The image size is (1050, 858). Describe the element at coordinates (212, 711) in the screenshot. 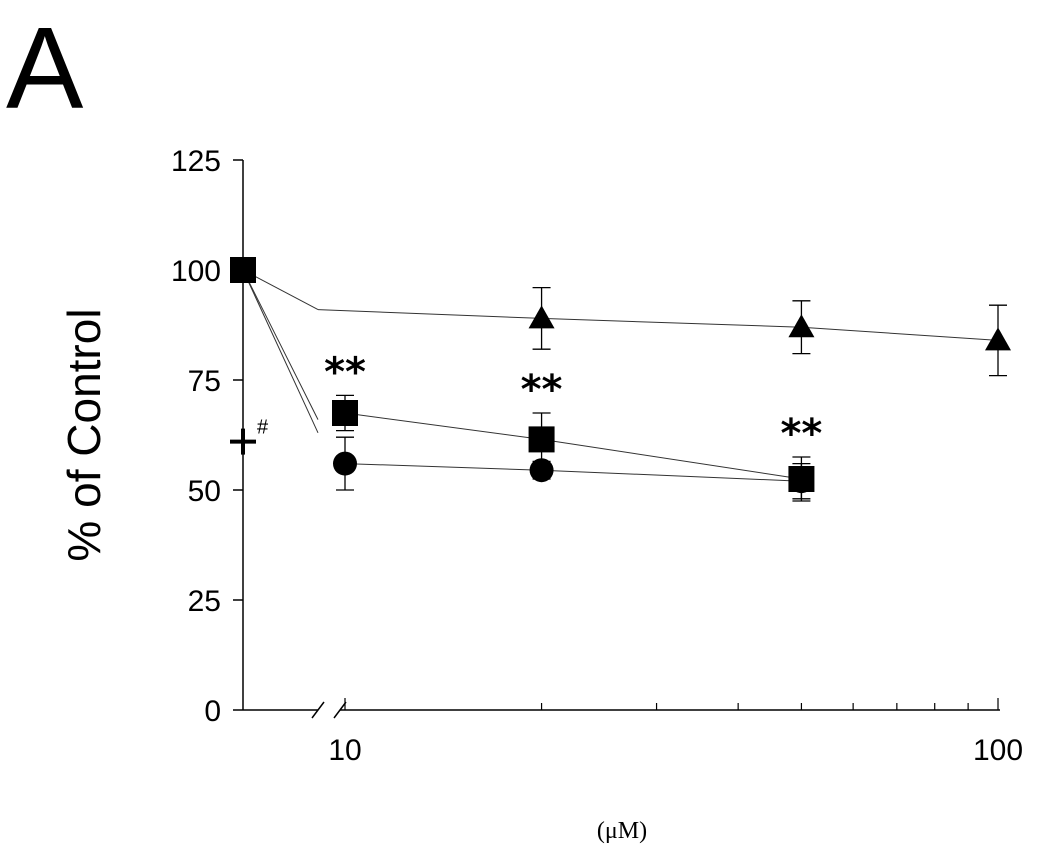

I see `y-tick-label: 0` at that location.